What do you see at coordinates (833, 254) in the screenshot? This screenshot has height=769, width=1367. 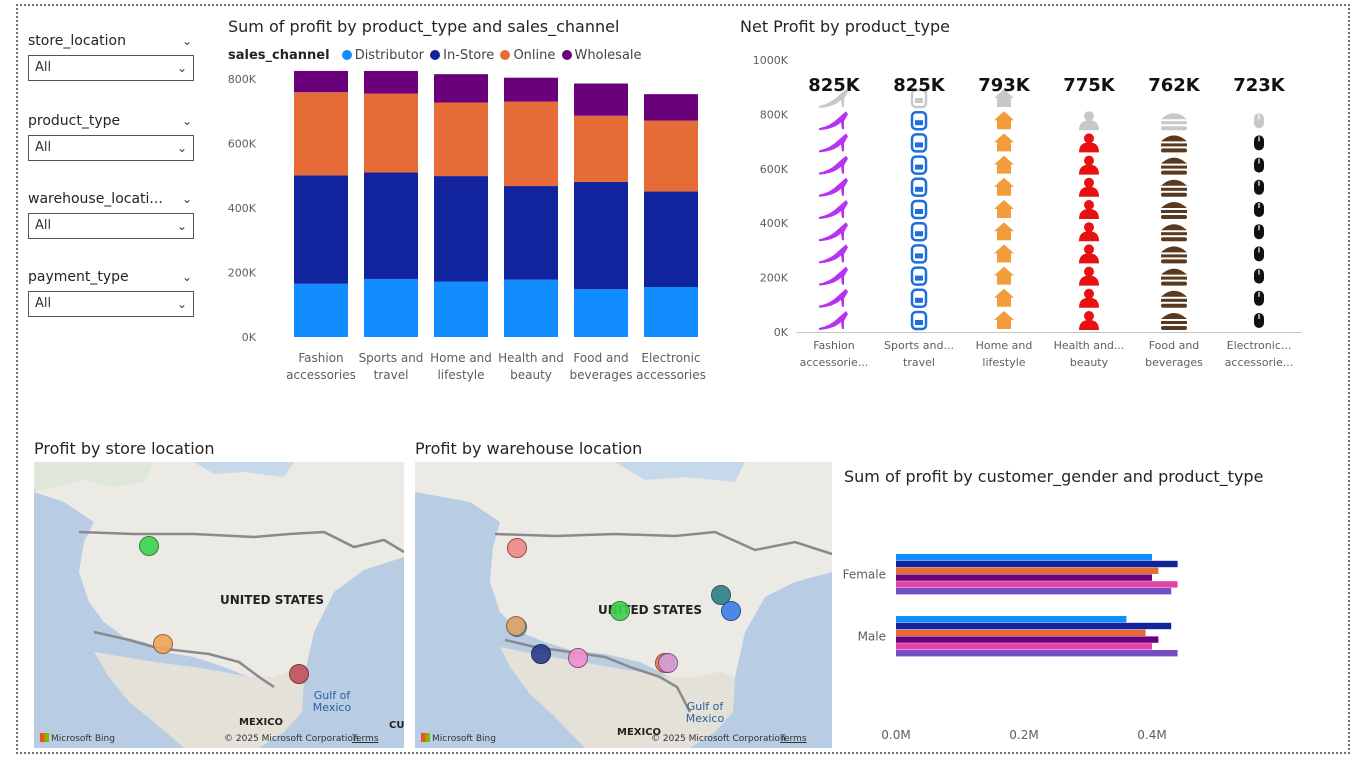 I see `high-heel-icon` at bounding box center [833, 254].